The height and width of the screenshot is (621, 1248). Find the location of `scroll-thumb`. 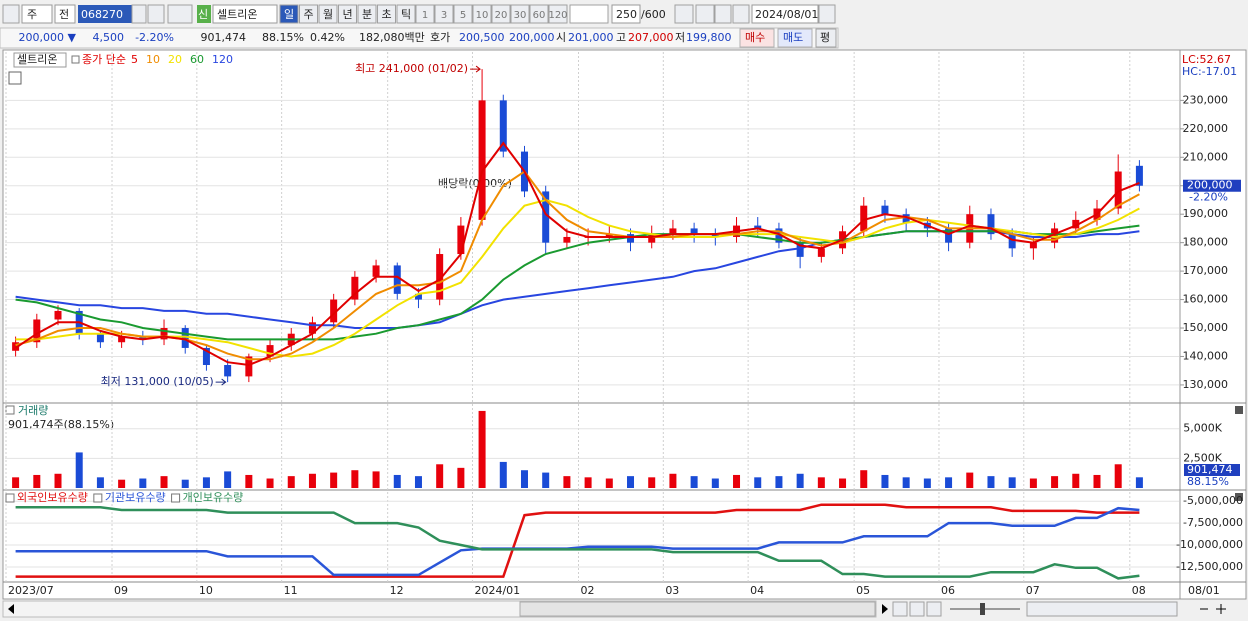

scroll-thumb is located at coordinates (697, 609).